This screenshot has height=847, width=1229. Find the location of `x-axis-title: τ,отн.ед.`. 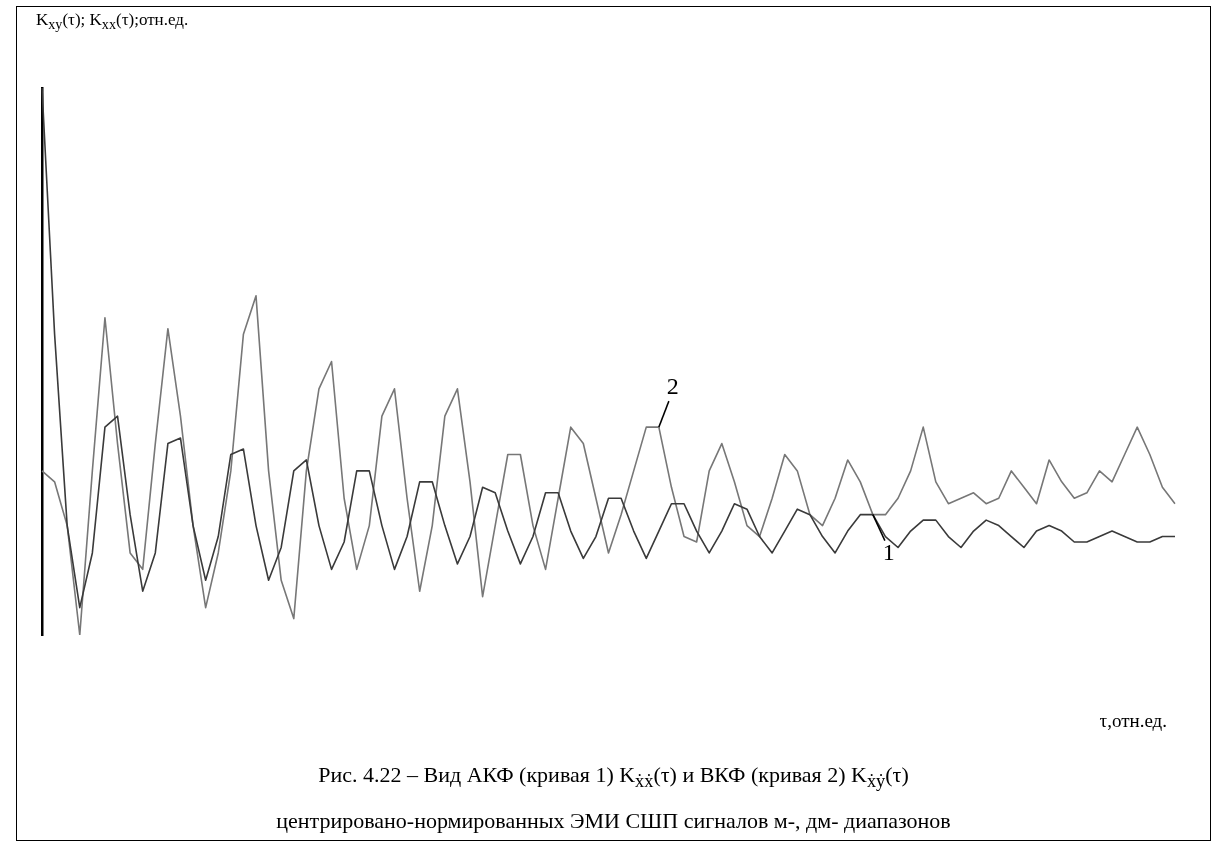

x-axis-title: τ,отн.ед. is located at coordinates (1133, 721).